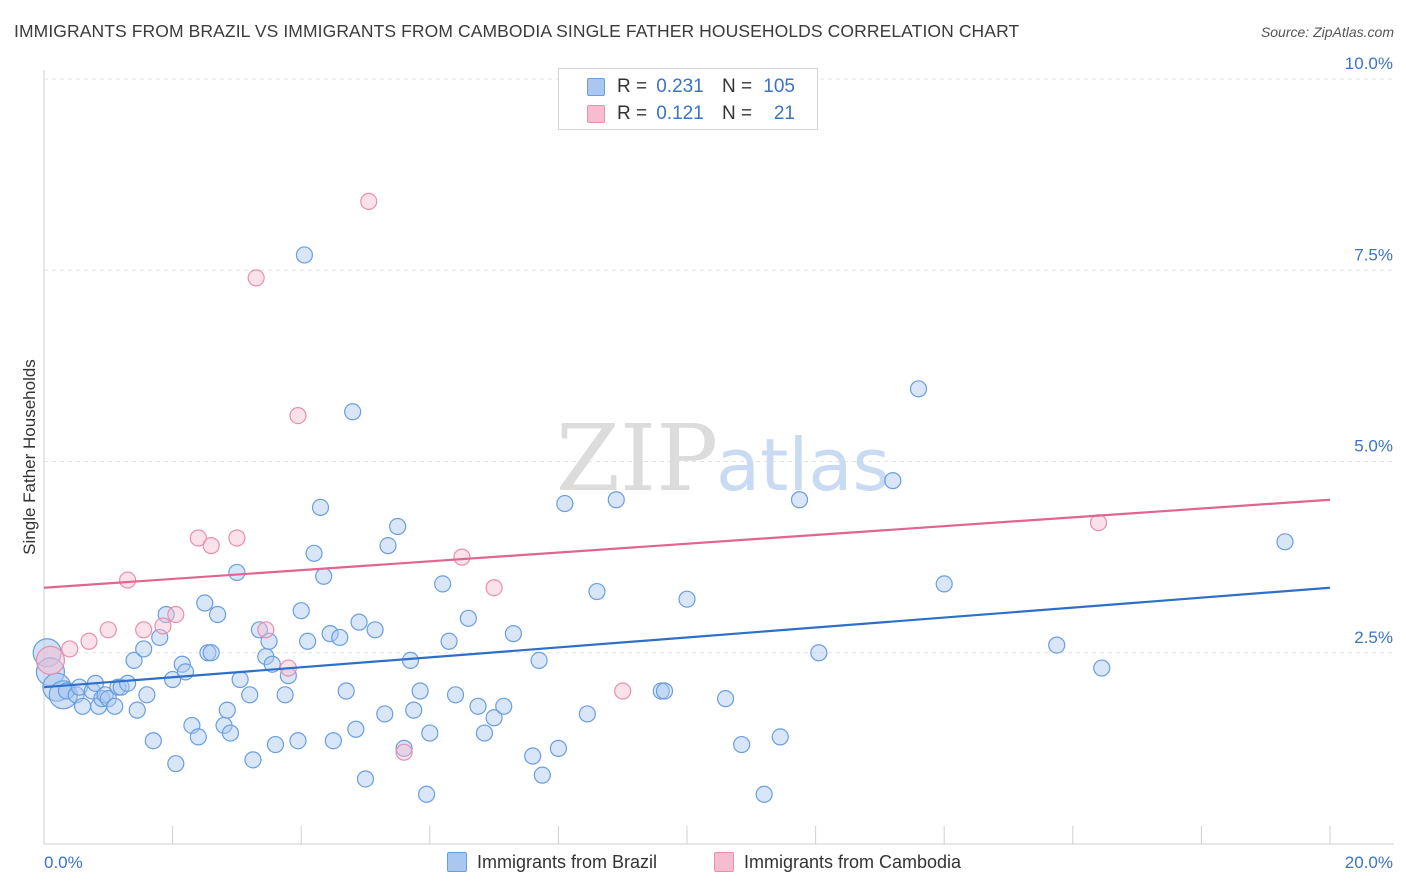  I want to click on bottom-legend-label-brazil: Immigrants from Brazil, so click(567, 862).